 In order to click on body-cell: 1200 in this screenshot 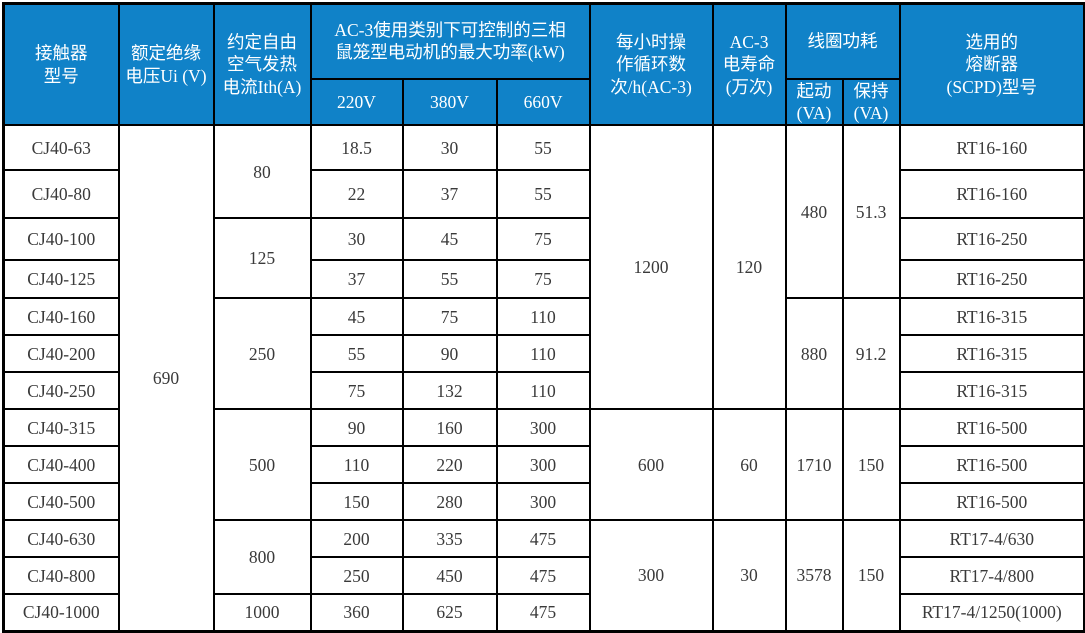, I will do `click(651, 267)`.